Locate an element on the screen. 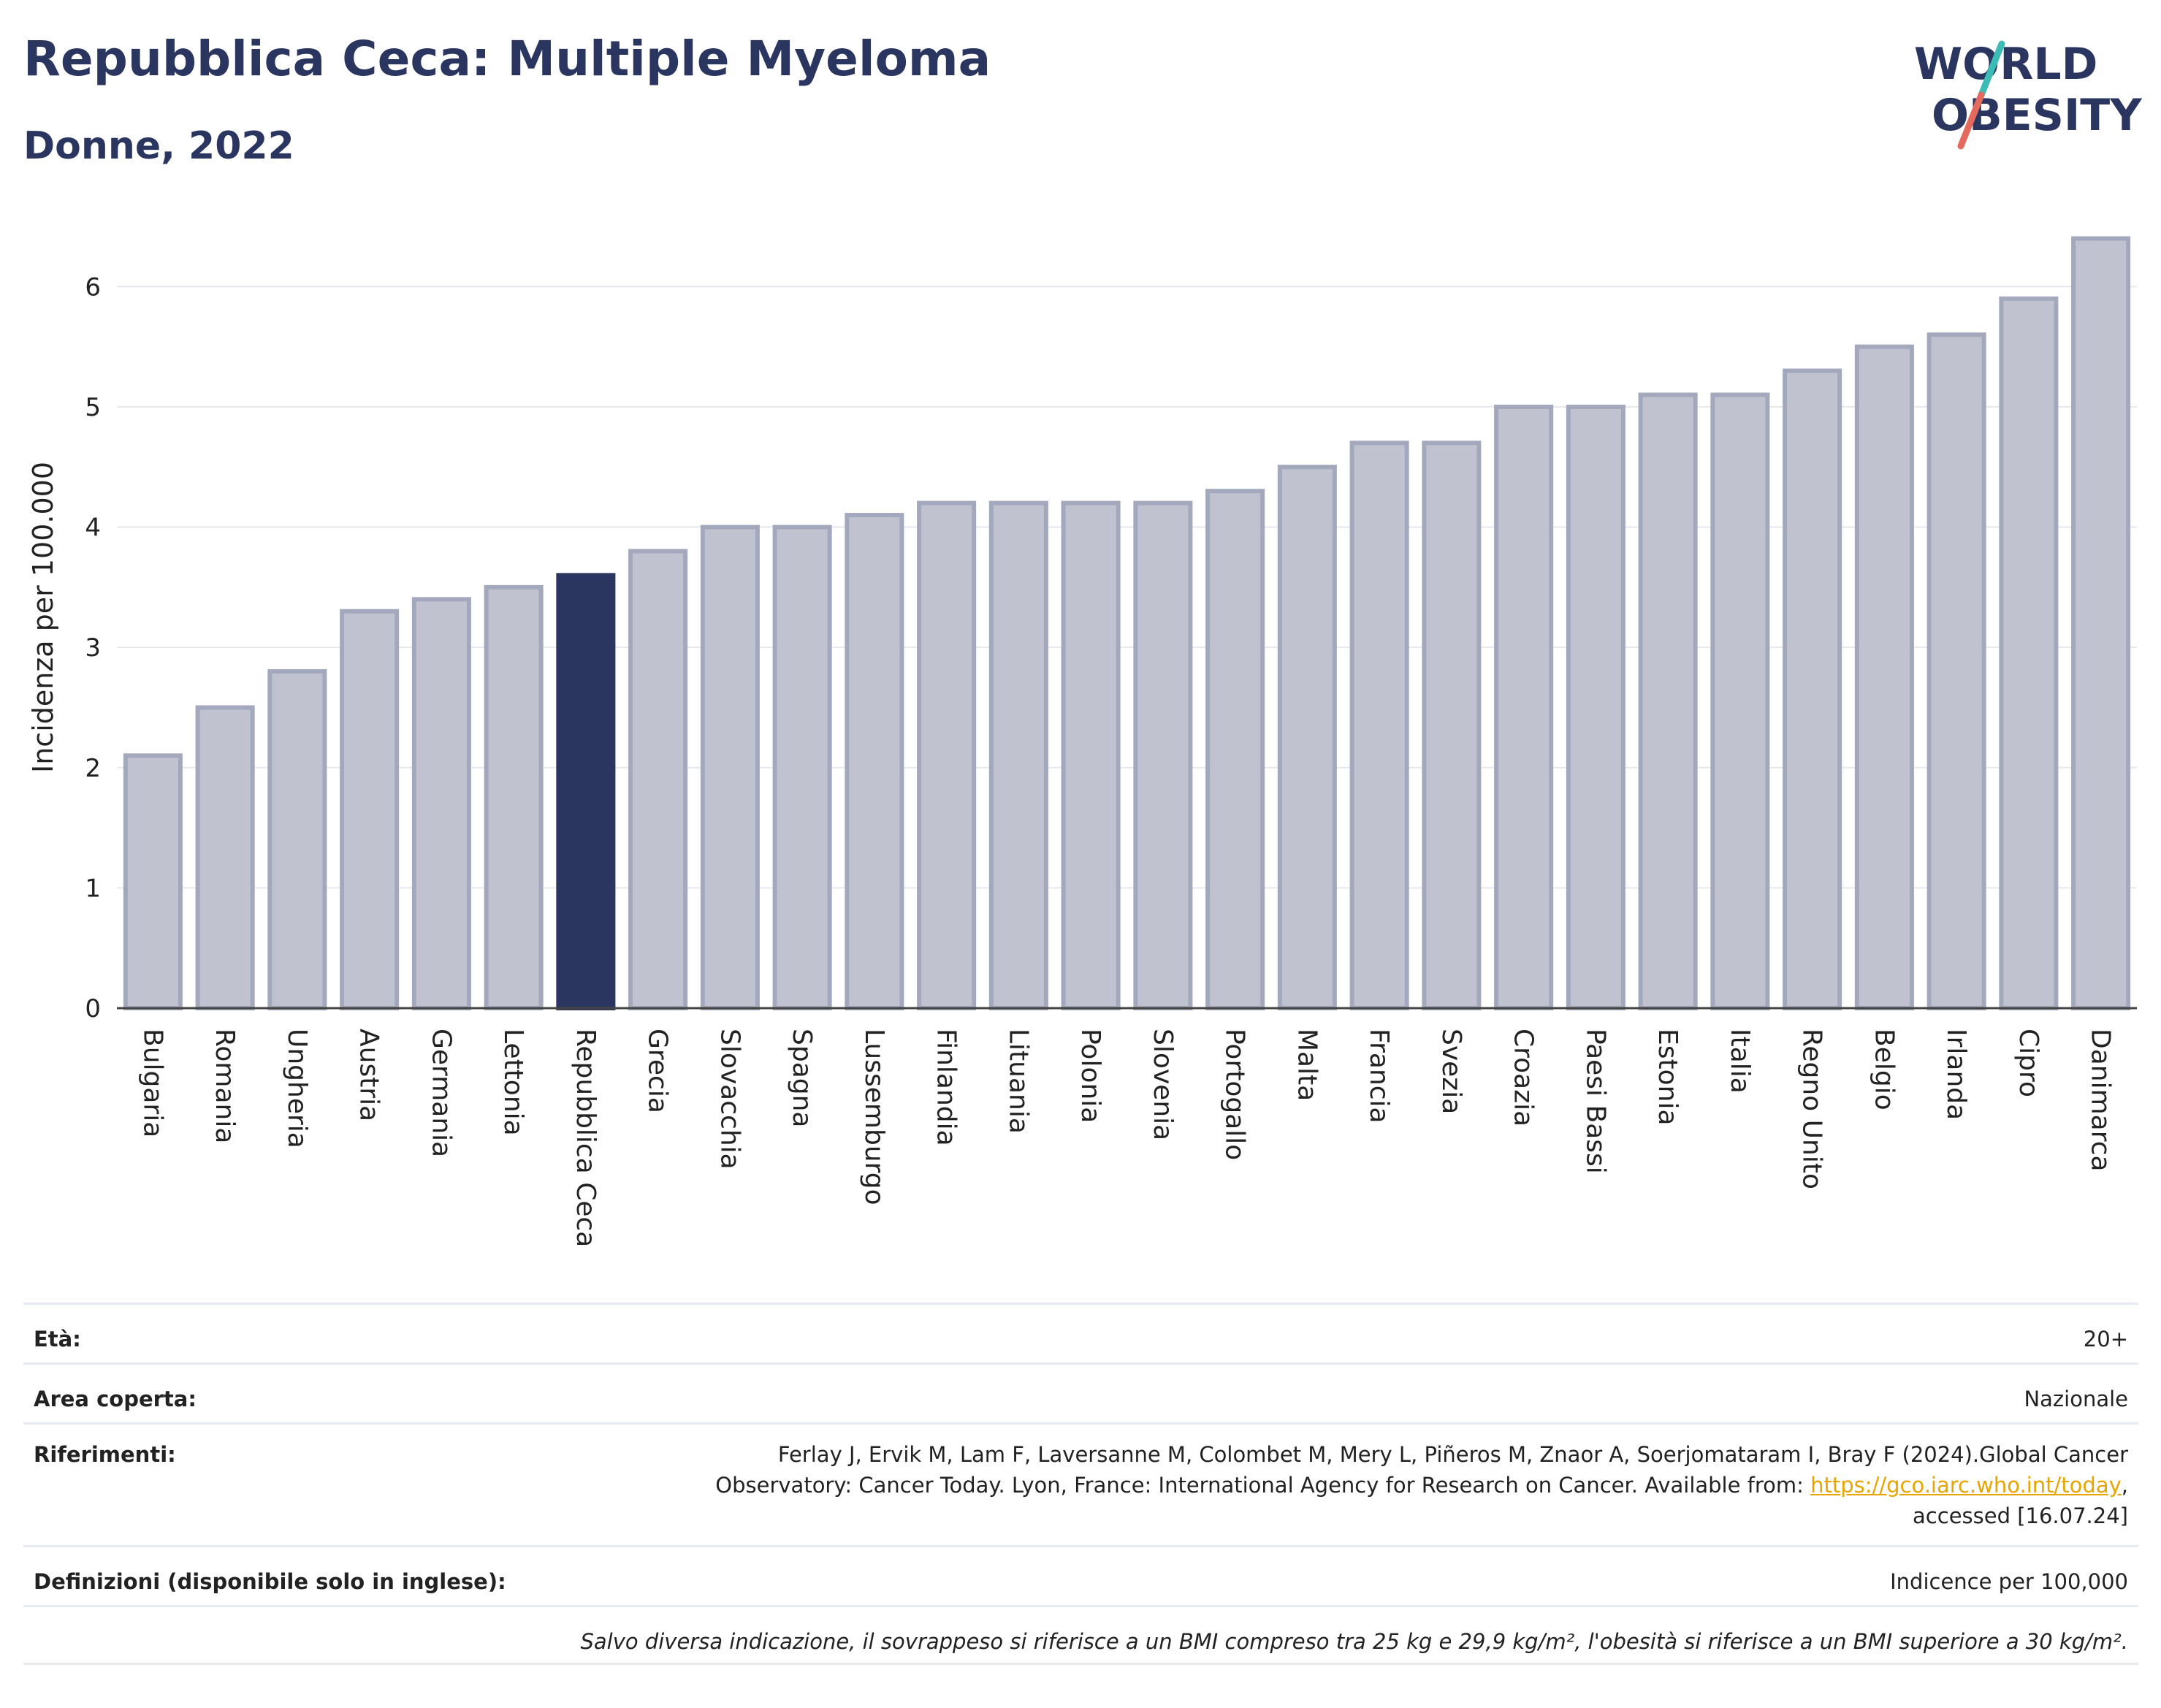 This screenshot has width=2161, height=1708. chart-title: Repubblica Ceca: Multiple Myeloma is located at coordinates (507, 59).